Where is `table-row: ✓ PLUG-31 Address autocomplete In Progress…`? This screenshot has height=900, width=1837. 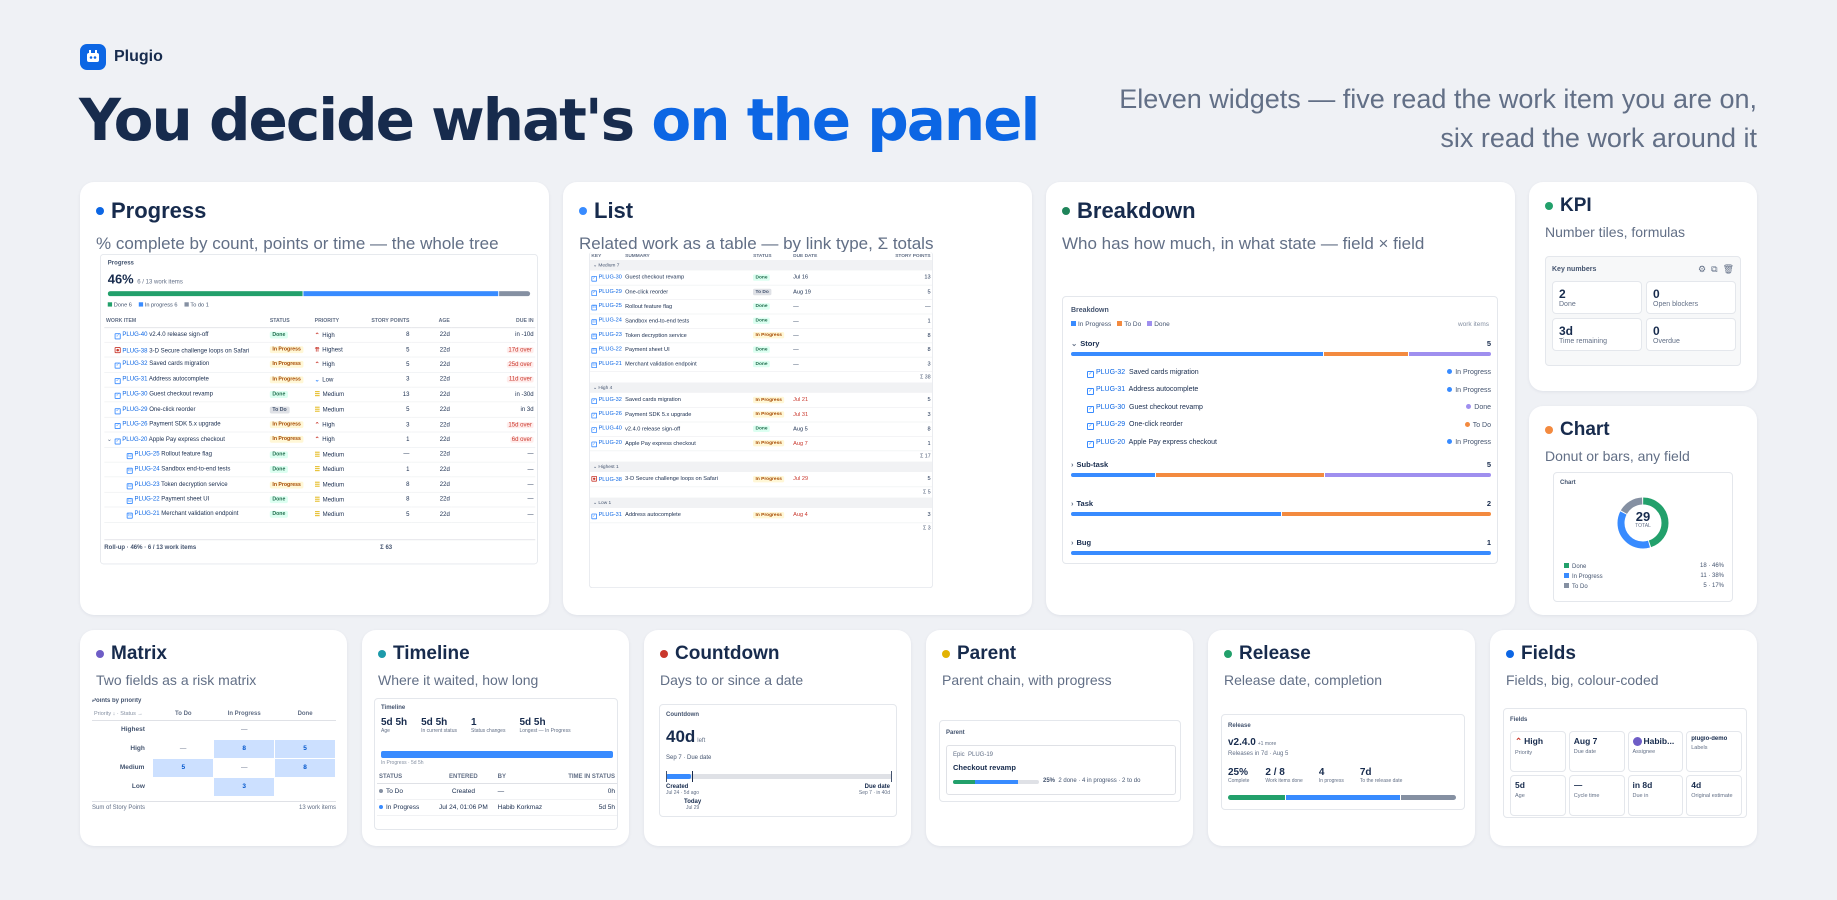
table-row: ✓ PLUG-31 Address autocomplete In Progress… is located at coordinates (761, 515).